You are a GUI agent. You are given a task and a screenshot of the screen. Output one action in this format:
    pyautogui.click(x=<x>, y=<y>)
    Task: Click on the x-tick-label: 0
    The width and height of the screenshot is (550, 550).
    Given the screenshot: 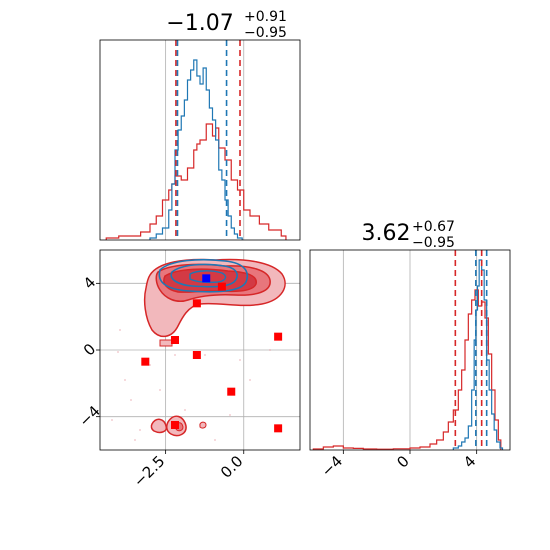 What is the action you would take?
    pyautogui.click(x=402, y=461)
    